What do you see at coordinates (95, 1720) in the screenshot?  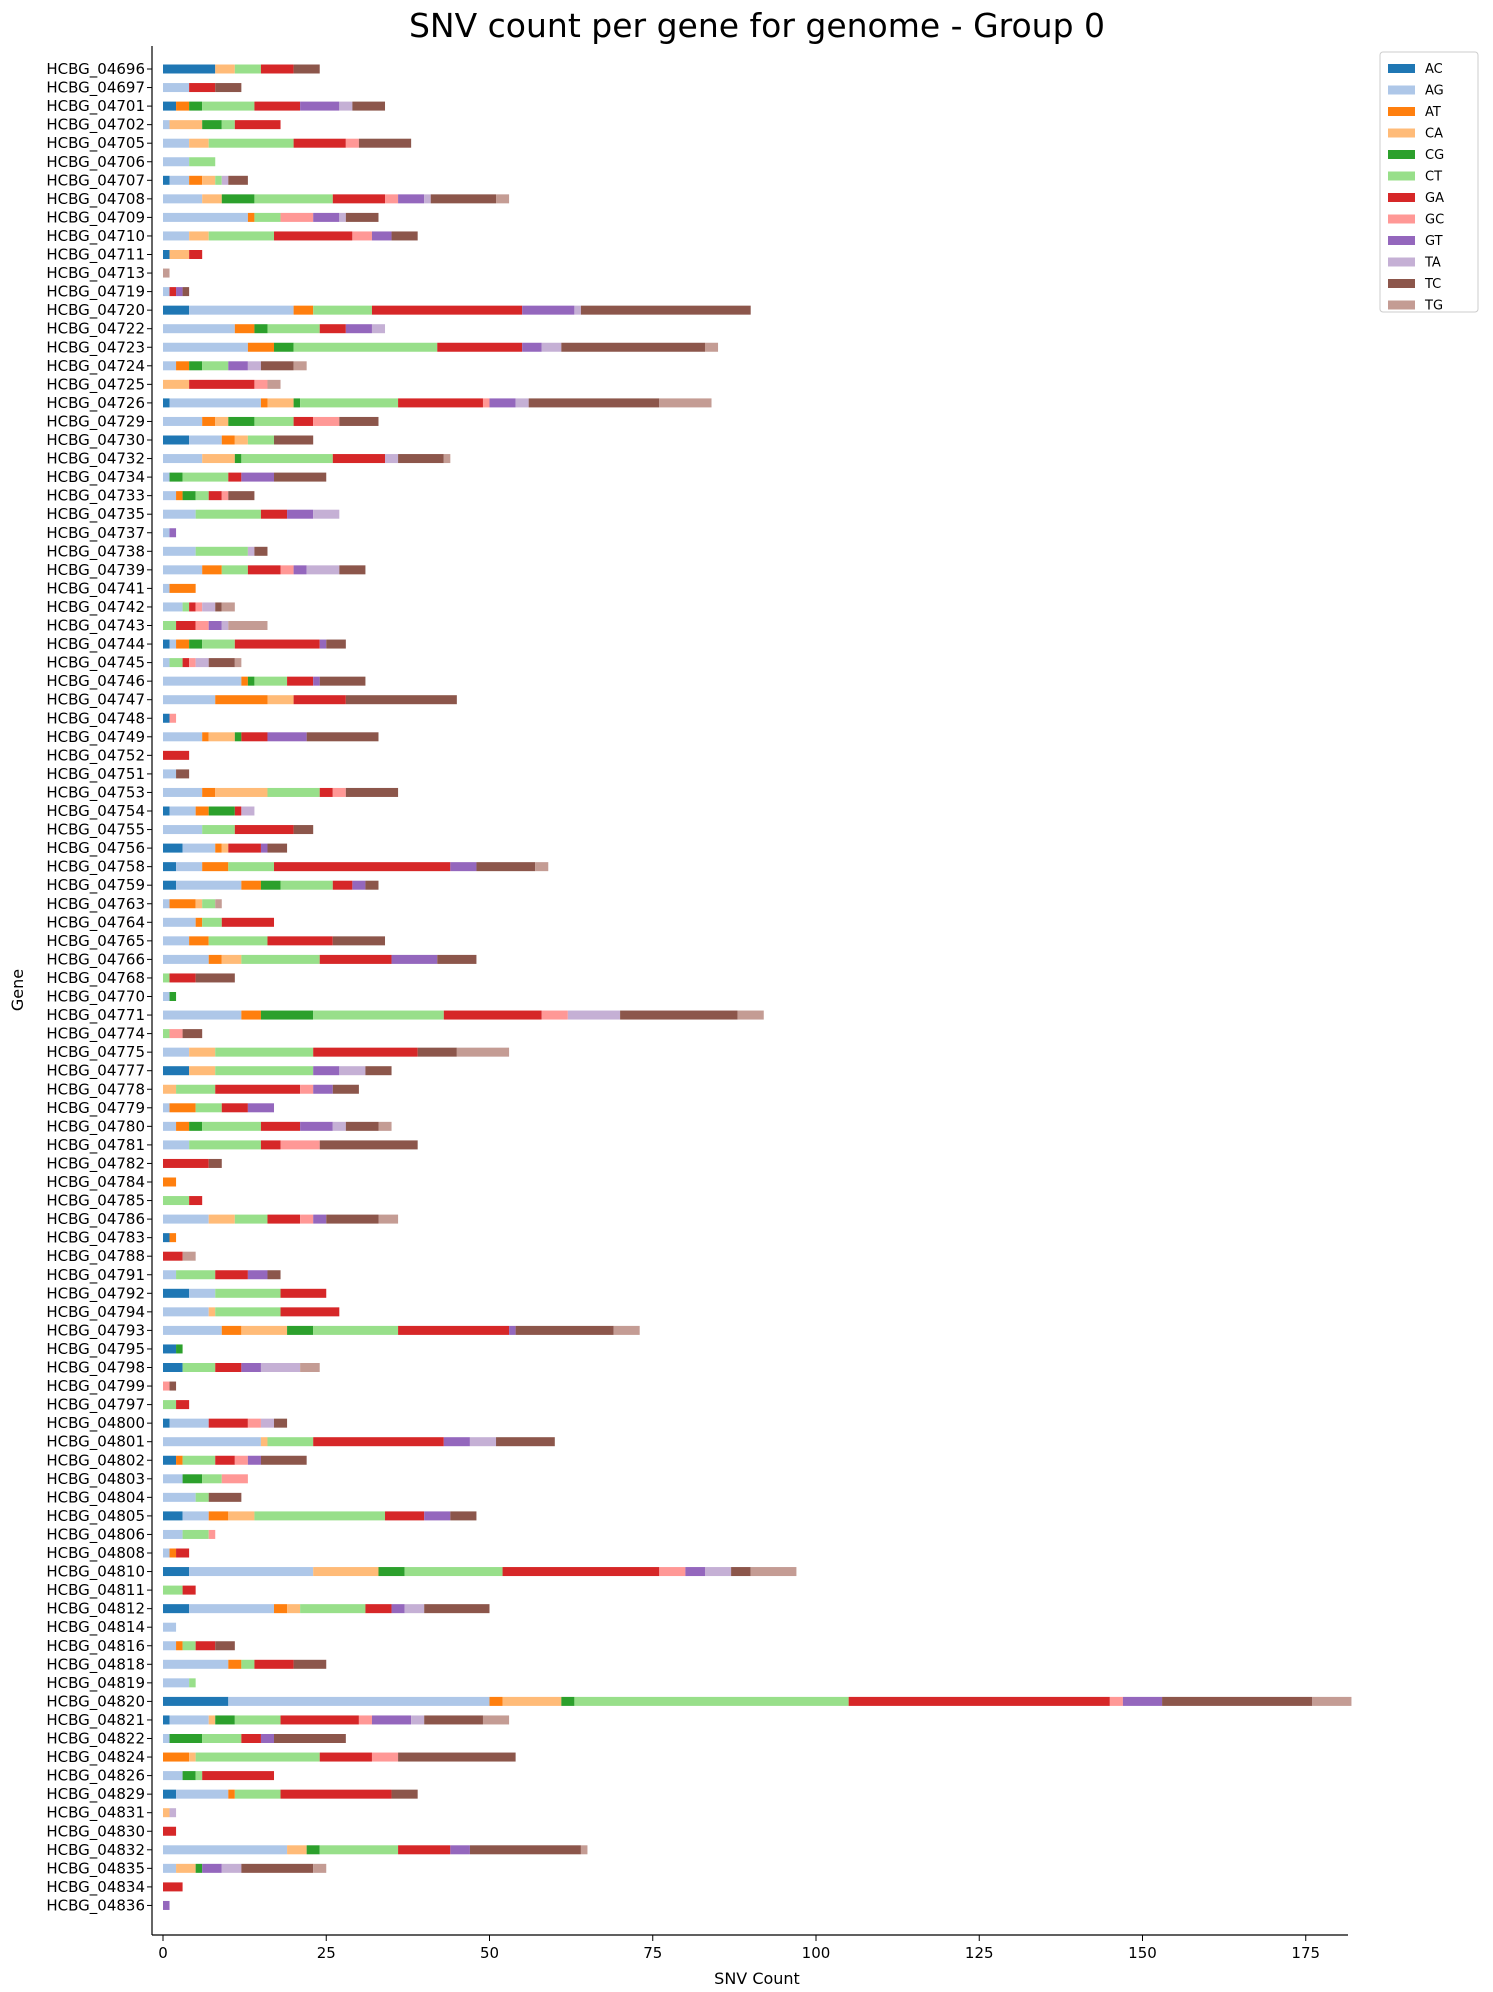 I see `gene-label: HCBG_04821` at bounding box center [95, 1720].